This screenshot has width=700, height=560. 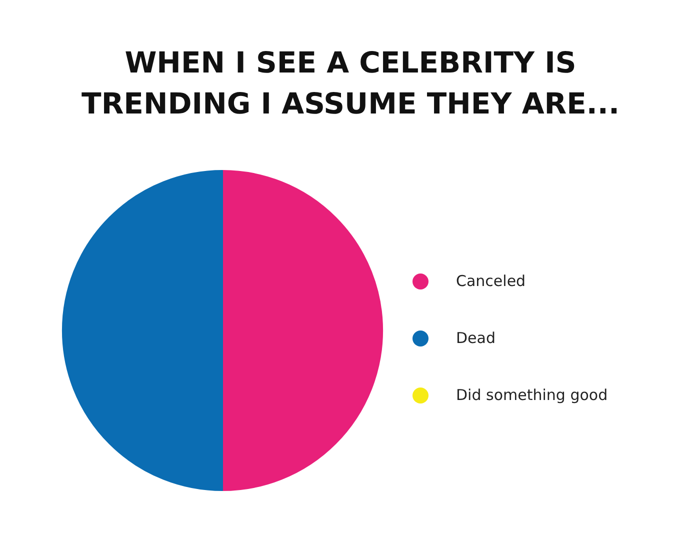 What do you see at coordinates (476, 338) in the screenshot?
I see `legend-label: Dead` at bounding box center [476, 338].